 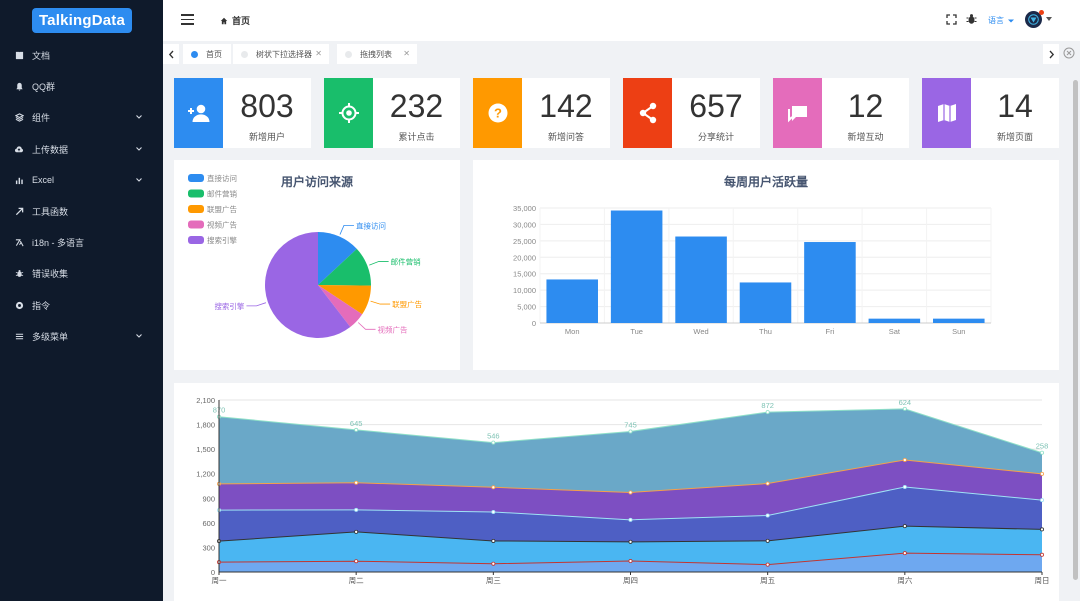 What do you see at coordinates (241, 21) in the screenshot?
I see `breadcrumb-home: 首页` at bounding box center [241, 21].